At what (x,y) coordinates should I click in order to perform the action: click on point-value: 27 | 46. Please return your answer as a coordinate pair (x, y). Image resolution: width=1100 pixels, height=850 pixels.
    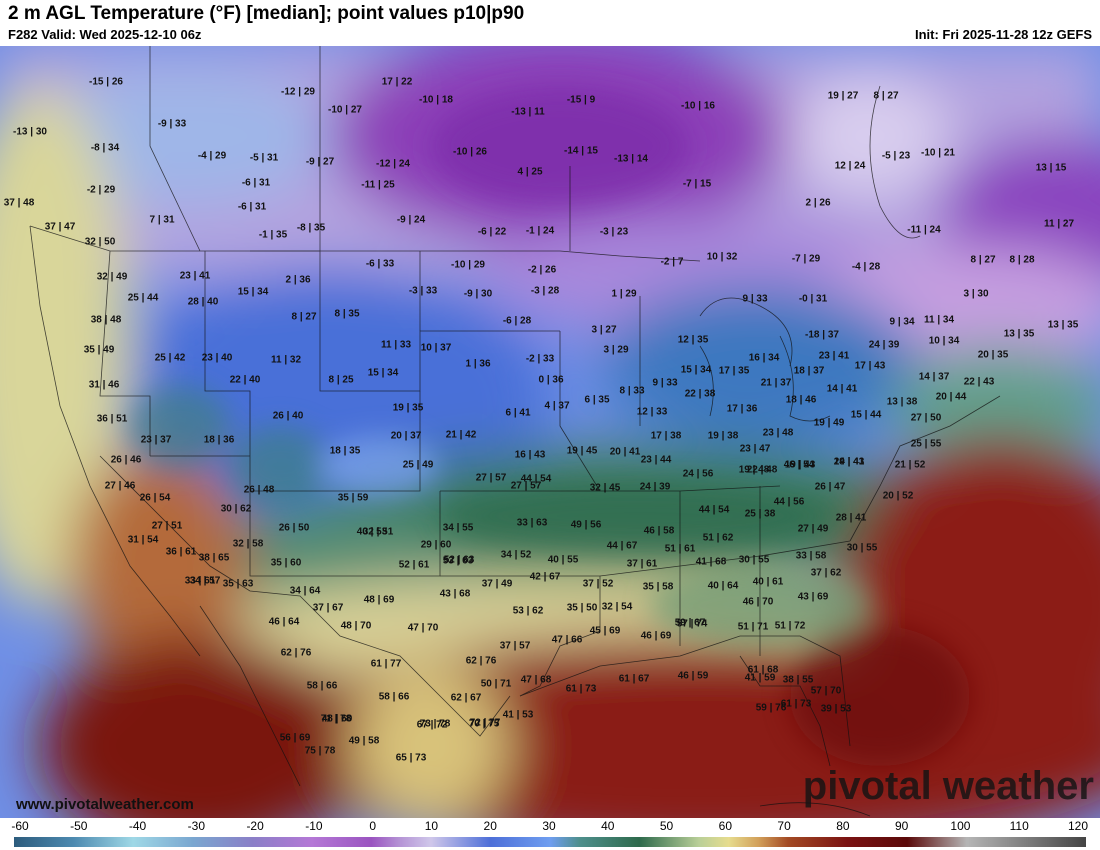
    Looking at the image, I should click on (120, 486).